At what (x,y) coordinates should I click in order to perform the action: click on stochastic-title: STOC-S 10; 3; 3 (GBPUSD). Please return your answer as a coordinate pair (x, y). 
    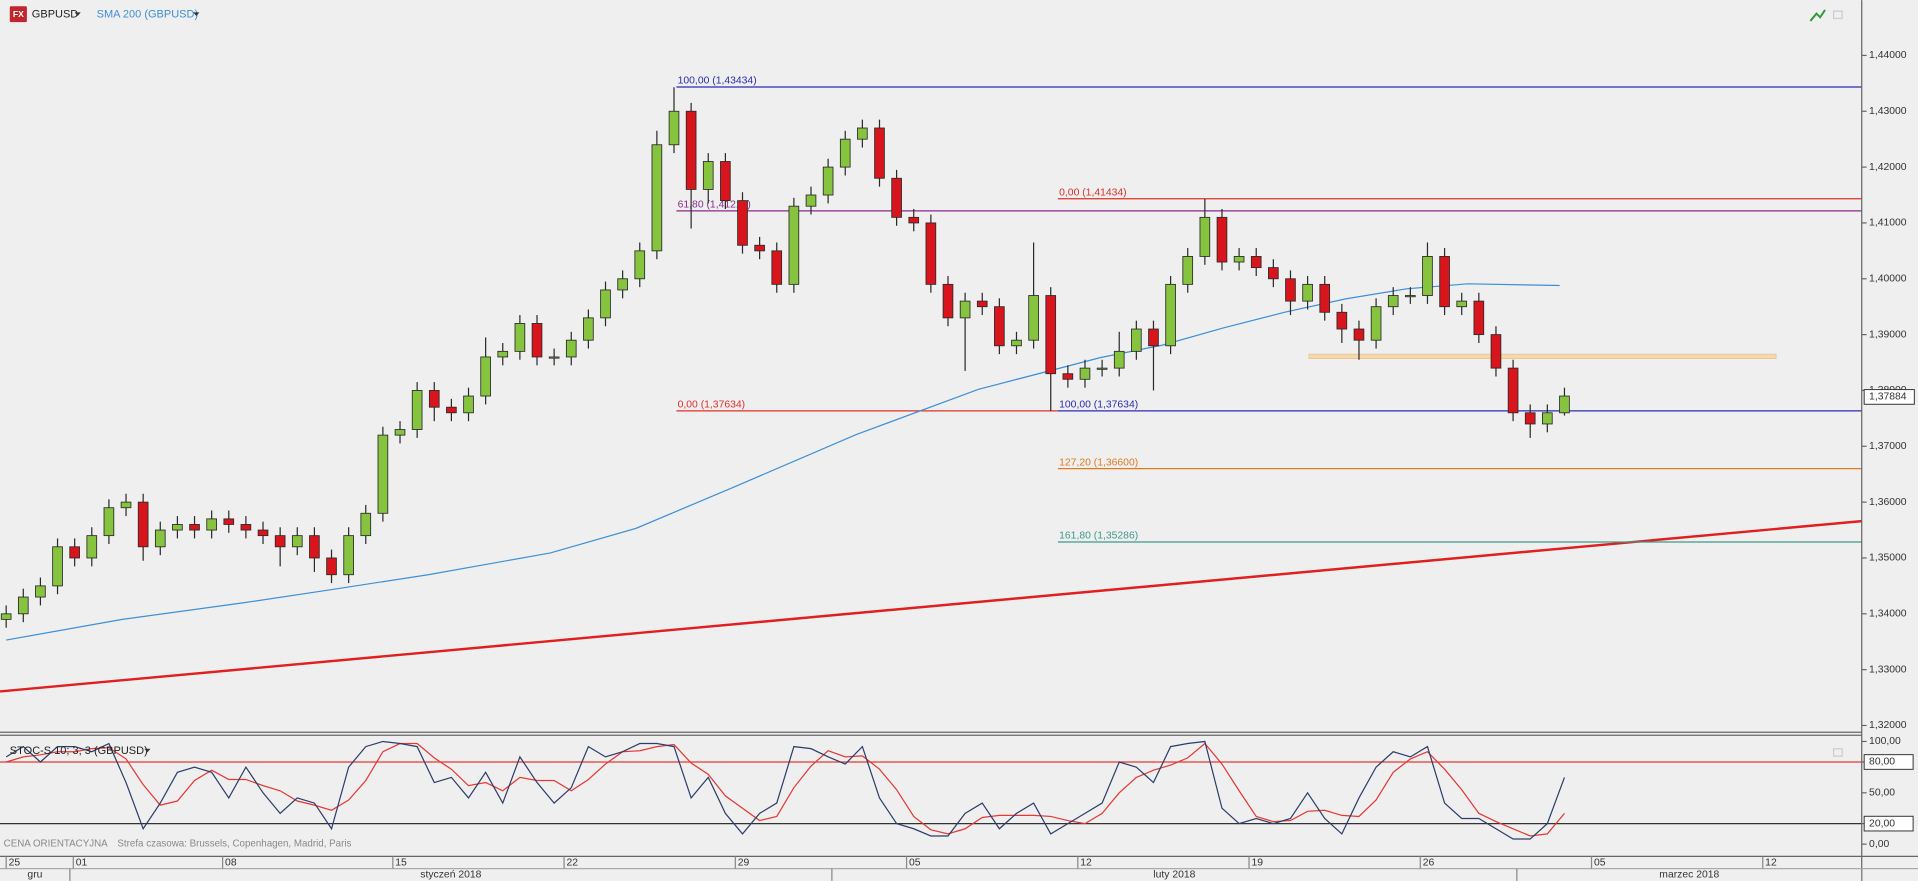
    Looking at the image, I should click on (79, 751).